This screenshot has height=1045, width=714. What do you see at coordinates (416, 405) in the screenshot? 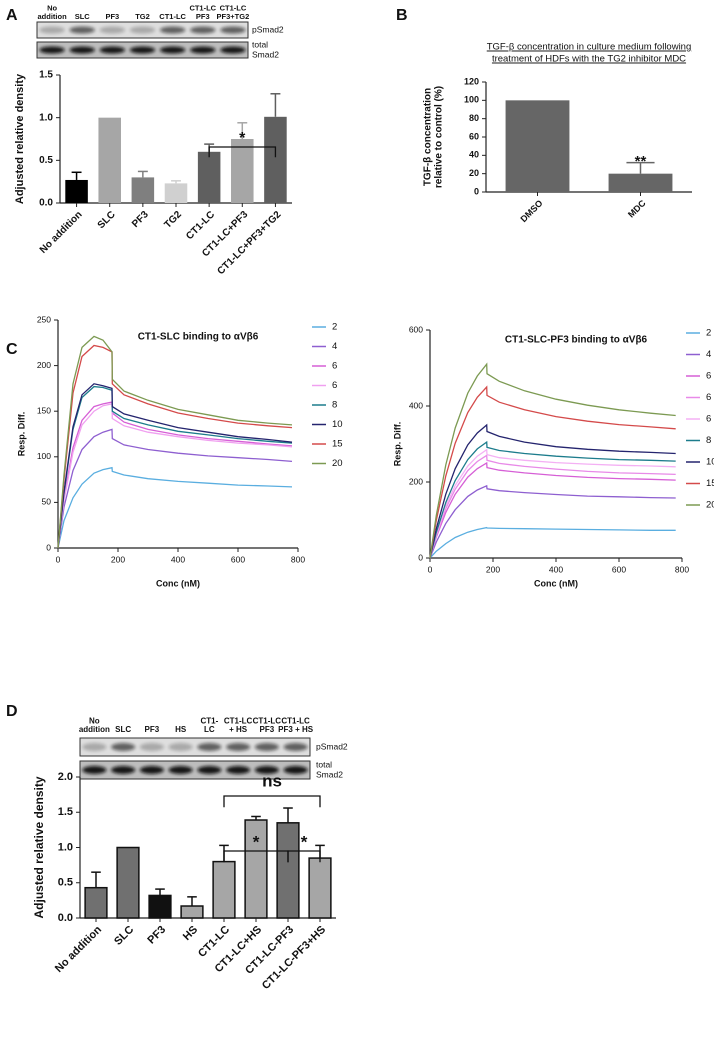
I see `y-tick-label: 400` at bounding box center [416, 405].